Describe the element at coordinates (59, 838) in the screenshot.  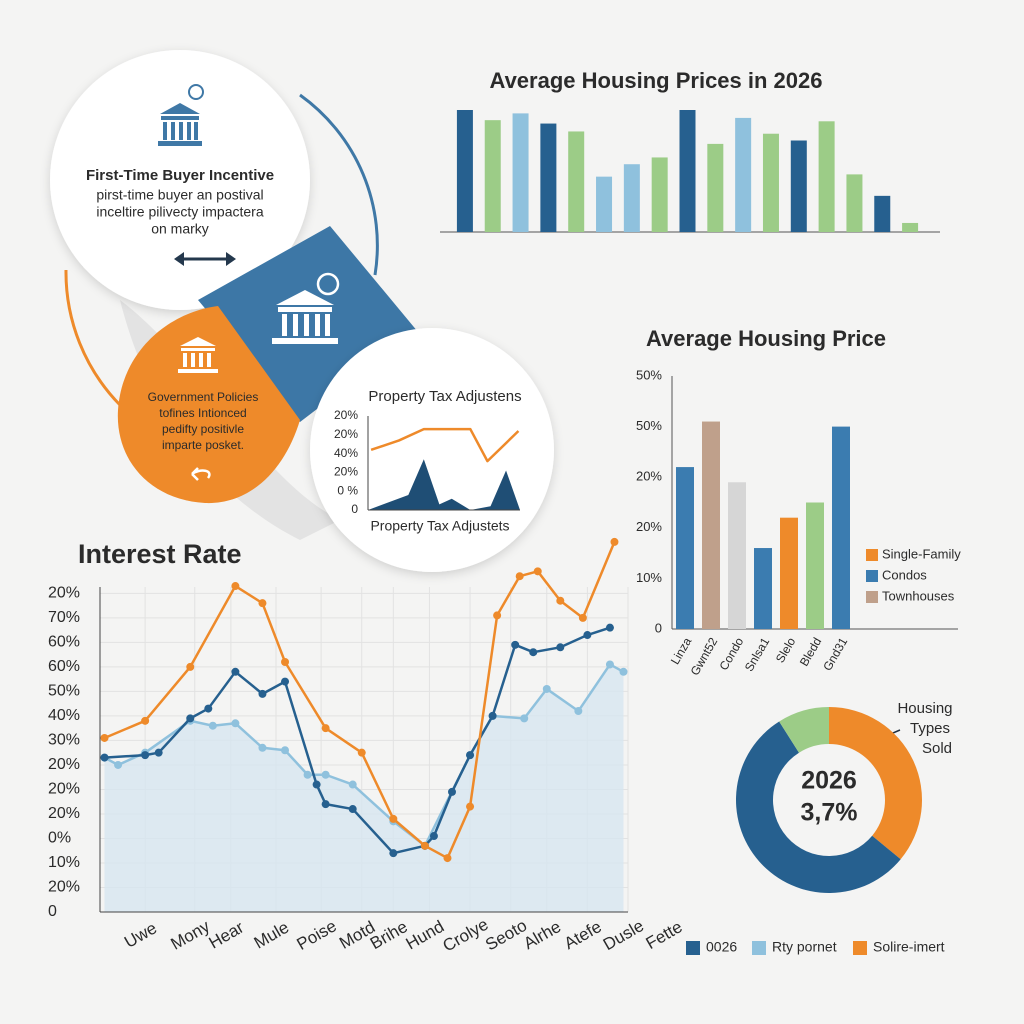
I see `y-tick-label: 0%` at that location.